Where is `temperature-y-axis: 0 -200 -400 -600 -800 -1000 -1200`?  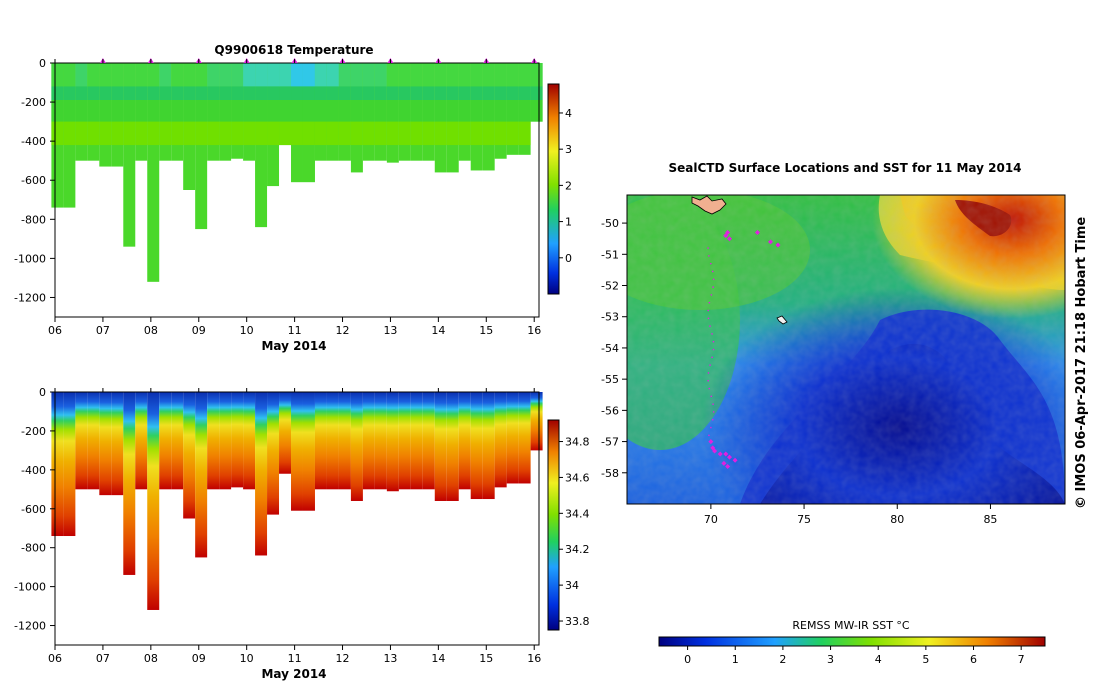 temperature-y-axis: 0 -200 -400 -600 -800 -1000 -1200 is located at coordinates (34, 180).